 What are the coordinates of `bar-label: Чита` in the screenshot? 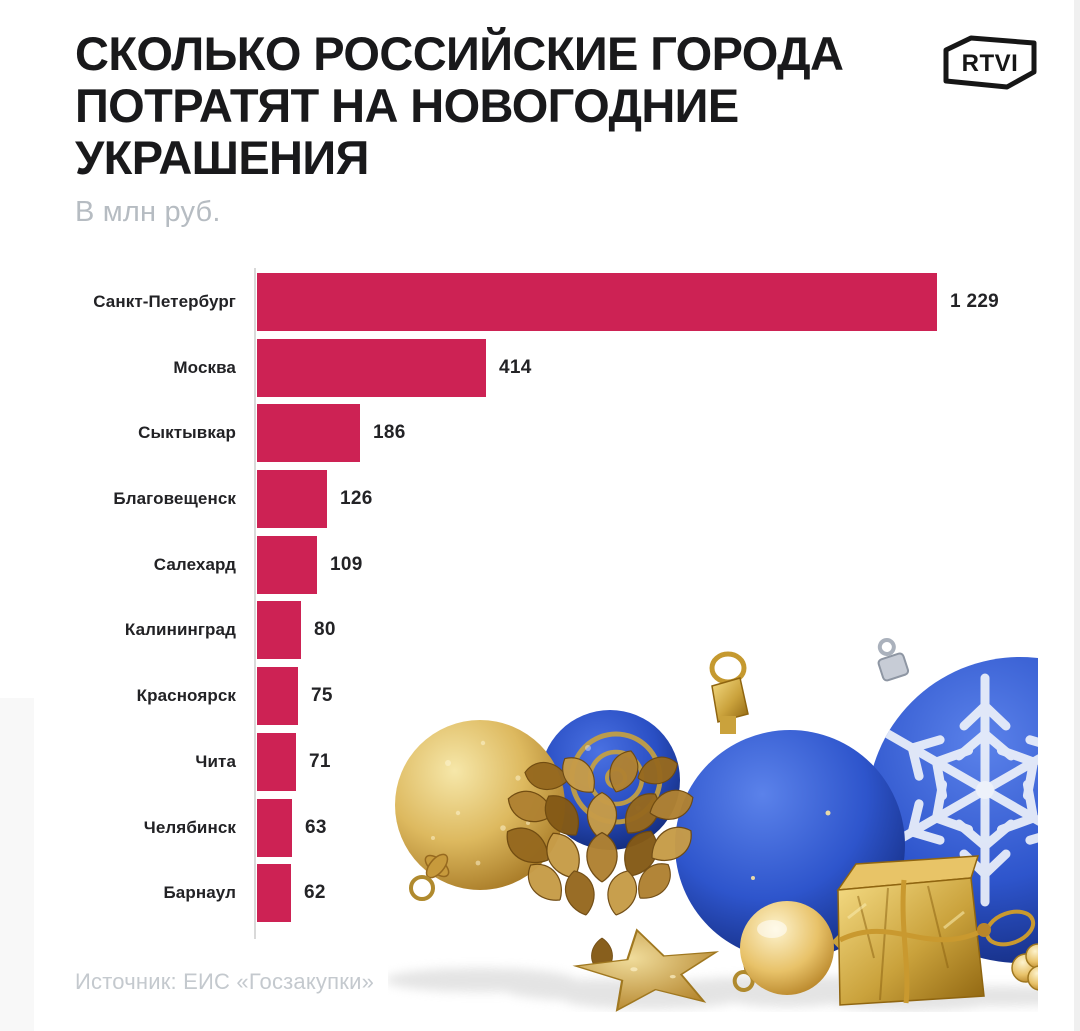 It's located at (215, 761).